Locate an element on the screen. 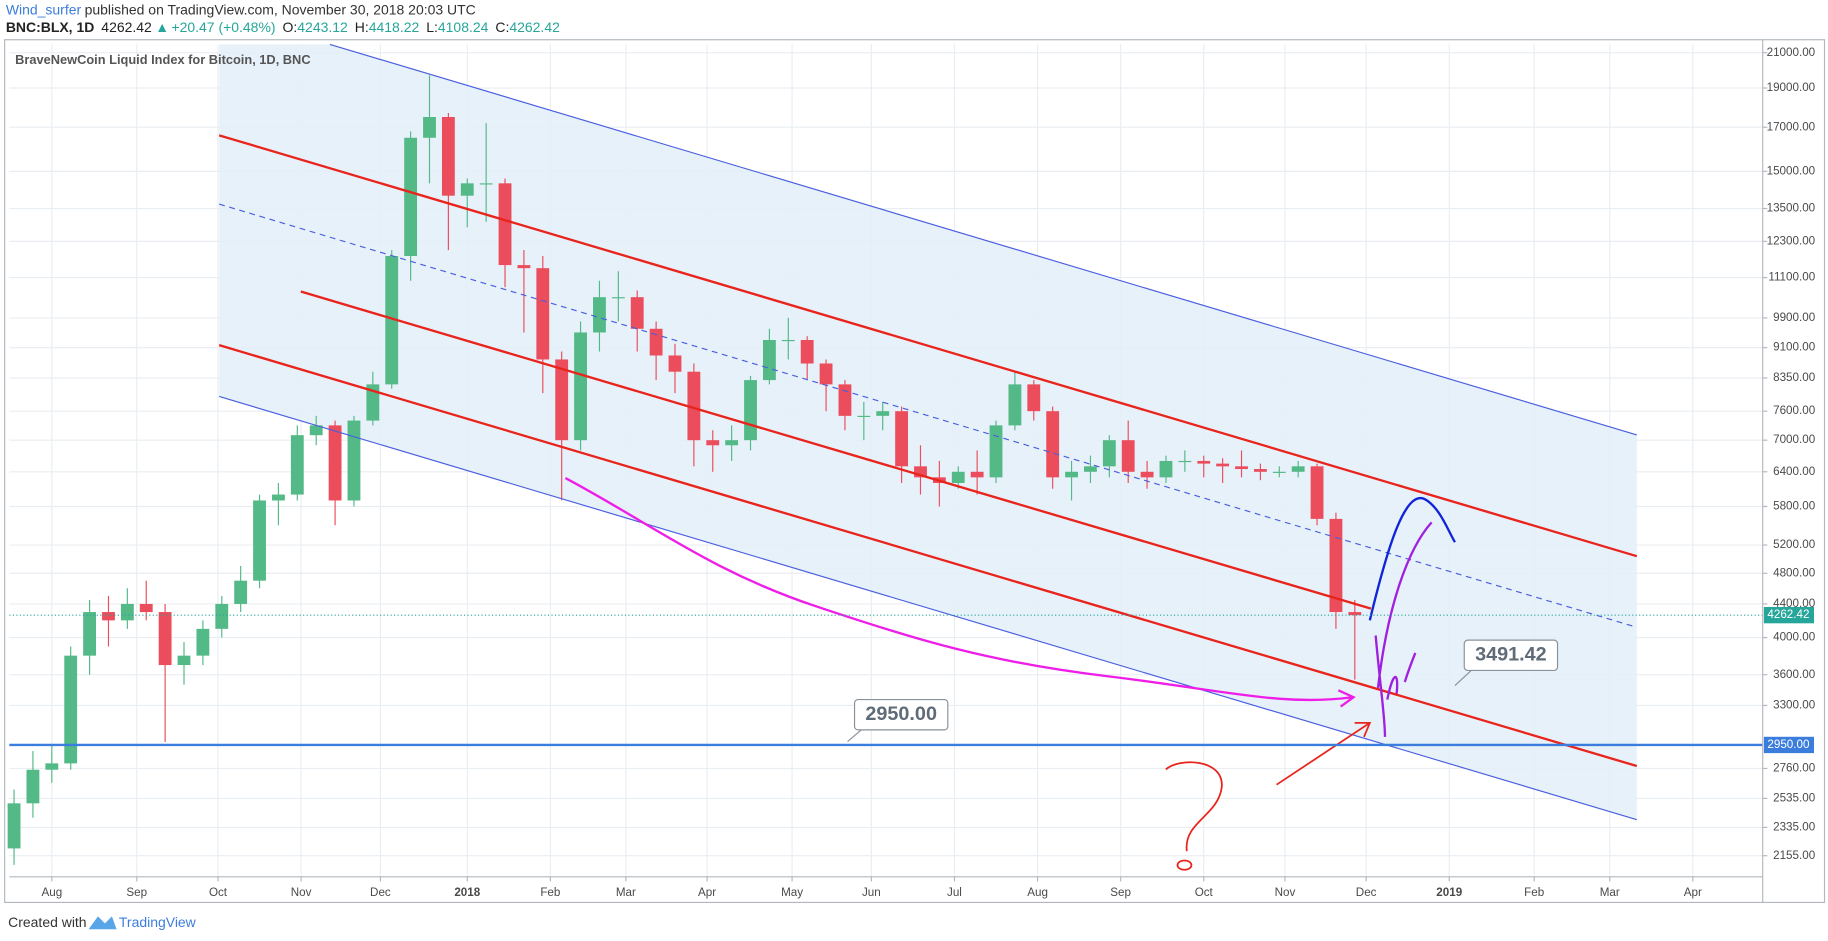 This screenshot has height=941, width=1828. x-tick-label: Apr is located at coordinates (1693, 892).